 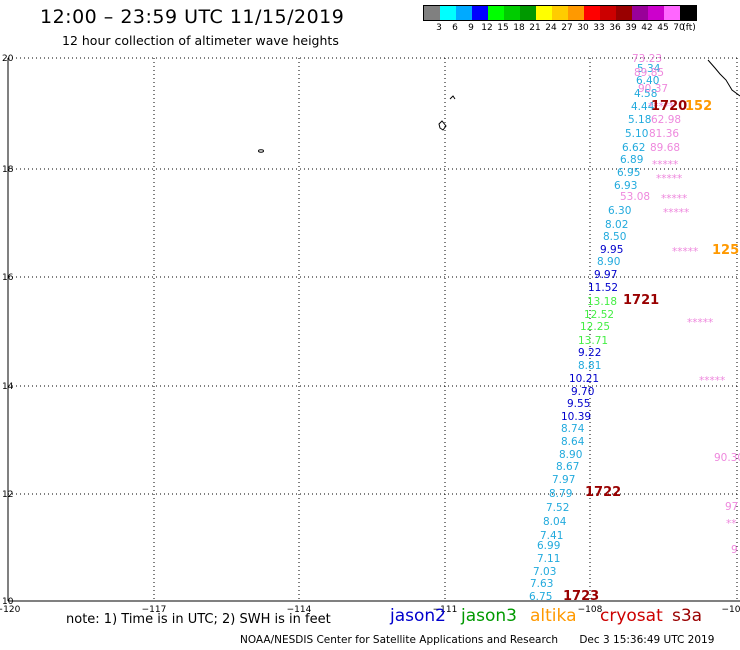 What do you see at coordinates (647, 81) in the screenshot?
I see `wave-height-label: 6.40` at bounding box center [647, 81].